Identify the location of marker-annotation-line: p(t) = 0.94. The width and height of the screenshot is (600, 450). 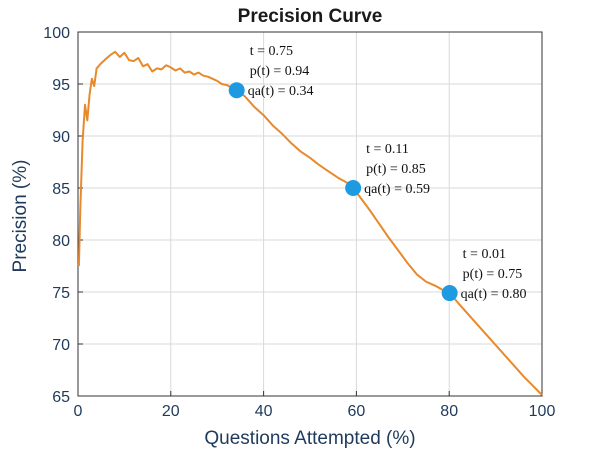
(280, 71).